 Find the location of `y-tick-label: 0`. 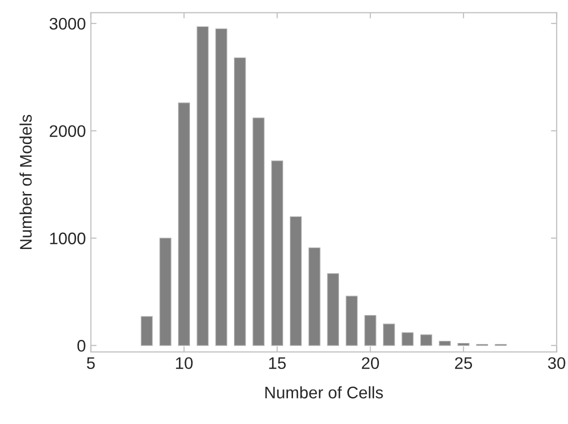

y-tick-label: 0 is located at coordinates (81, 346).